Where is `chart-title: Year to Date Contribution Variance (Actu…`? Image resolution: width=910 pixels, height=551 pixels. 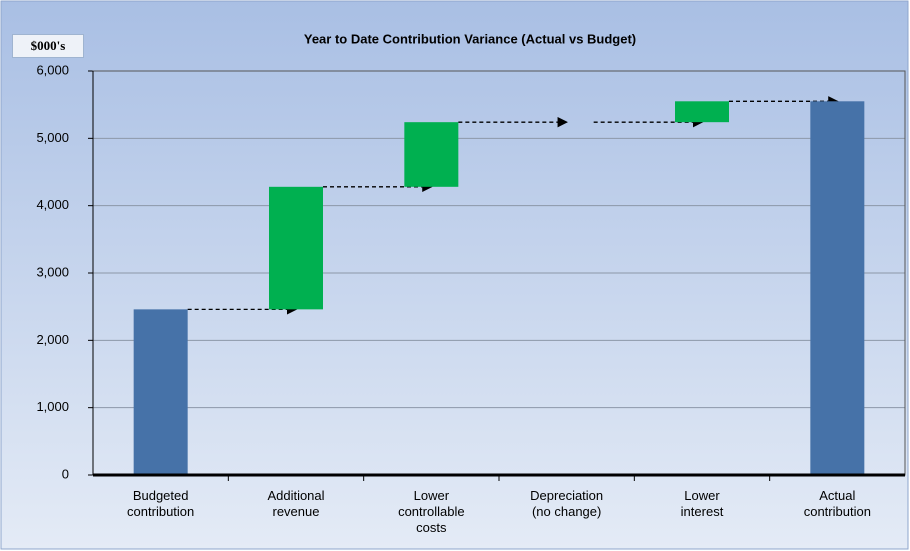 chart-title: Year to Date Contribution Variance (Actu… is located at coordinates (470, 38).